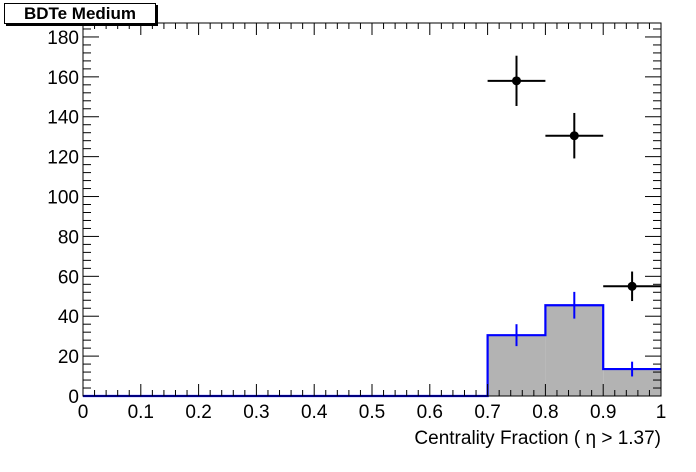 The image size is (696, 472). What do you see at coordinates (68, 237) in the screenshot?
I see `y-tick-label: 80` at bounding box center [68, 237].